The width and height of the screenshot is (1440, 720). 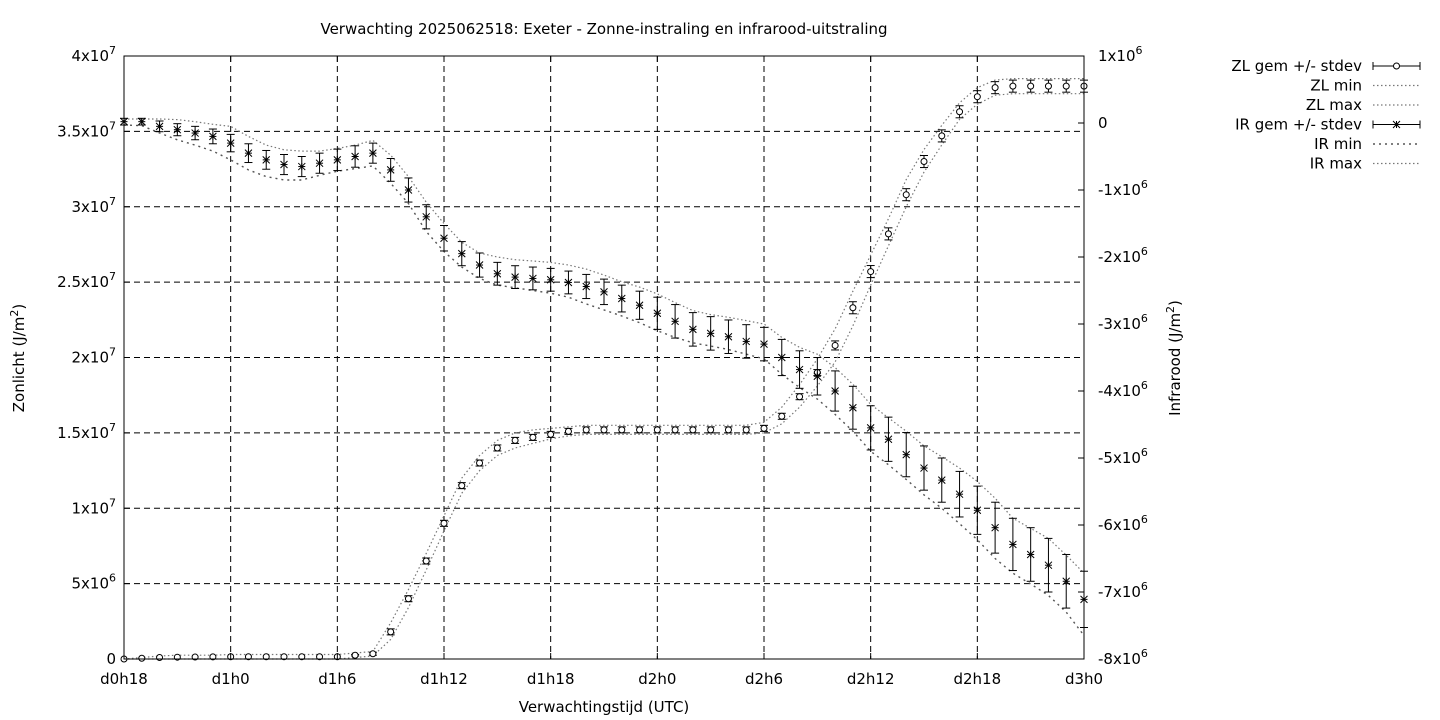 What do you see at coordinates (1123, 389) in the screenshot?
I see `y2-tick-label: -4x10⁶` at bounding box center [1123, 389].